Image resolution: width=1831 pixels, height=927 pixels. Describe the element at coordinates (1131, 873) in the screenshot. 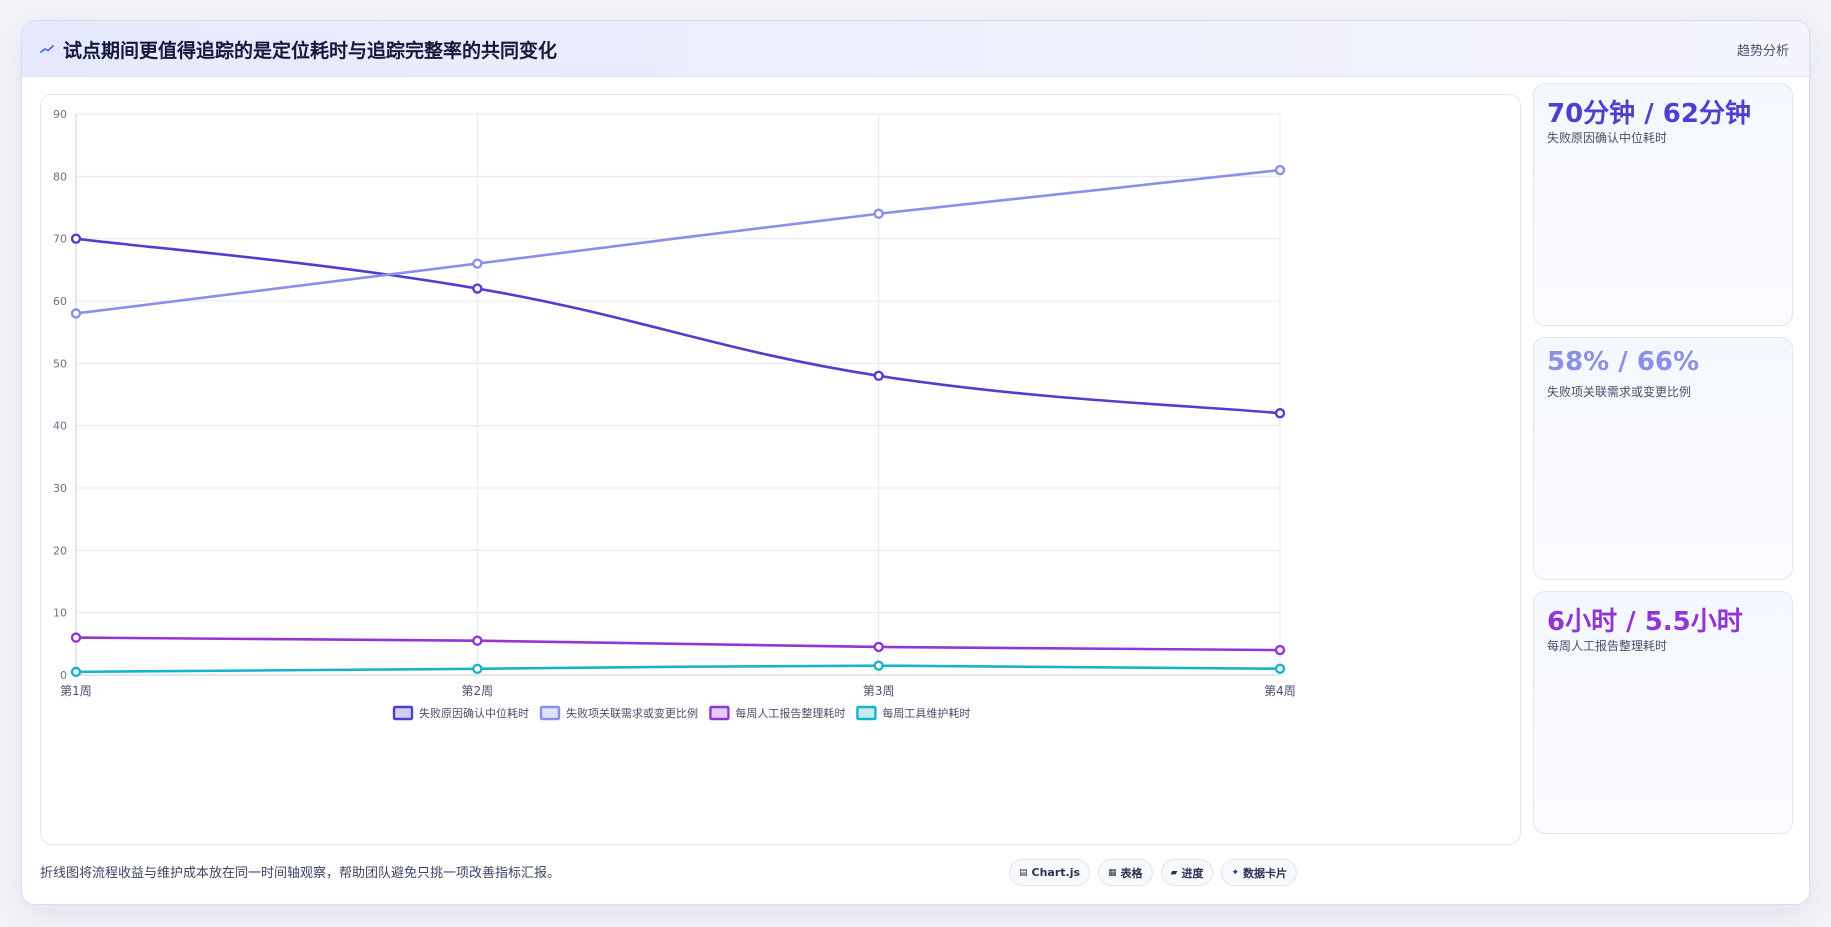

I see `tag-label: 表格` at that location.